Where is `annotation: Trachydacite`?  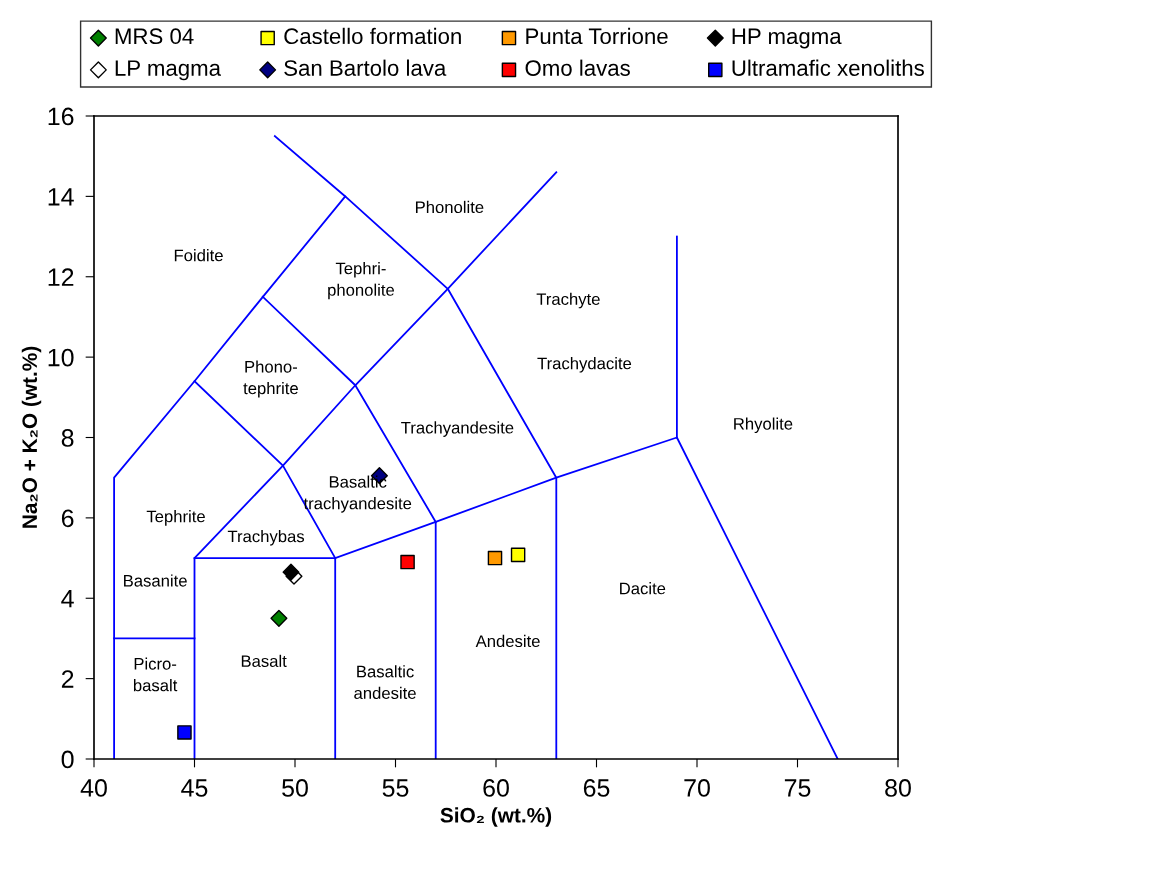
annotation: Trachydacite is located at coordinates (584, 365).